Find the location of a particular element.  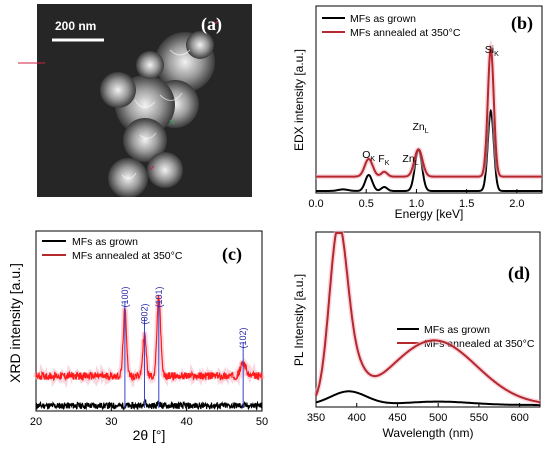

panel-label-a: (a) is located at coordinates (211, 24).